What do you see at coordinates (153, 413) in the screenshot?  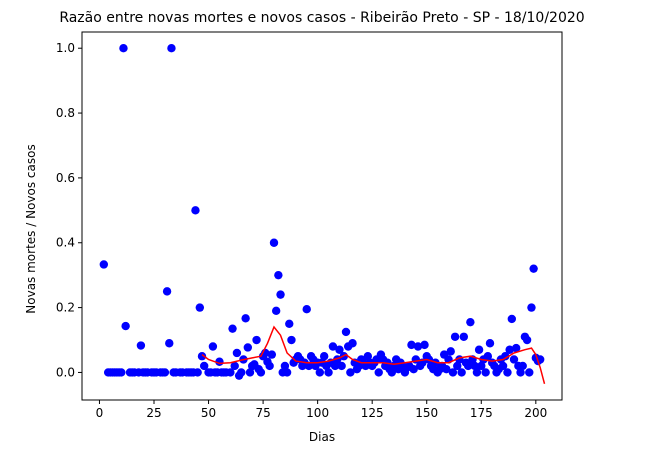 I see `x-tick-label: 25` at bounding box center [153, 413].